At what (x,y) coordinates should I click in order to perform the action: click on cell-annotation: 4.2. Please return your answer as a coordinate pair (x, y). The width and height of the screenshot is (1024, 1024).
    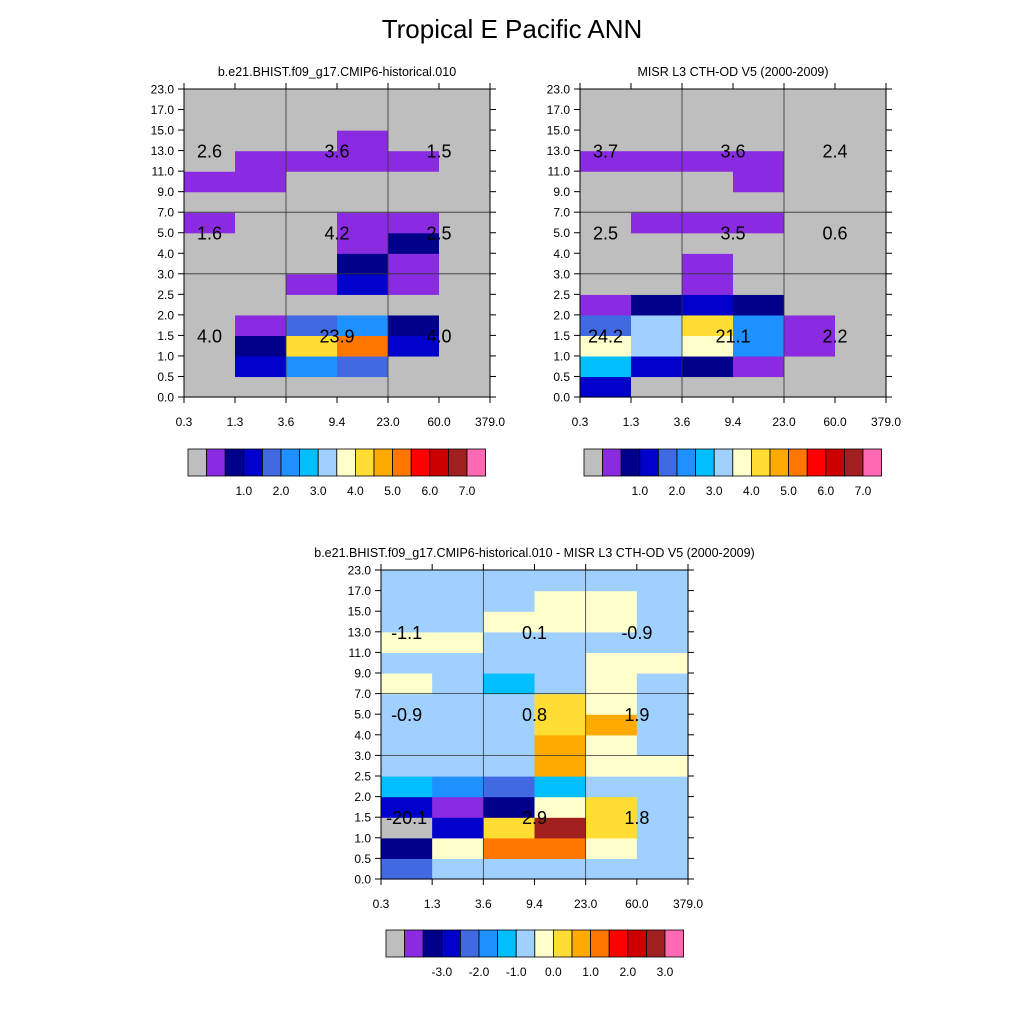
    Looking at the image, I should click on (336, 234).